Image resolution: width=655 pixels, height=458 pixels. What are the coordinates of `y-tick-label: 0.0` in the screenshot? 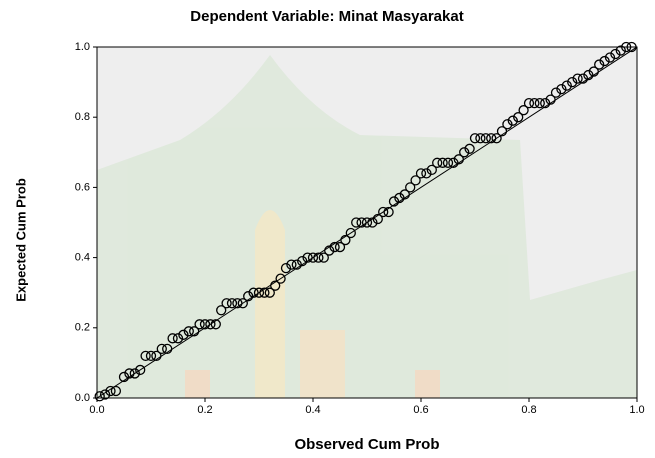 It's located at (82, 398).